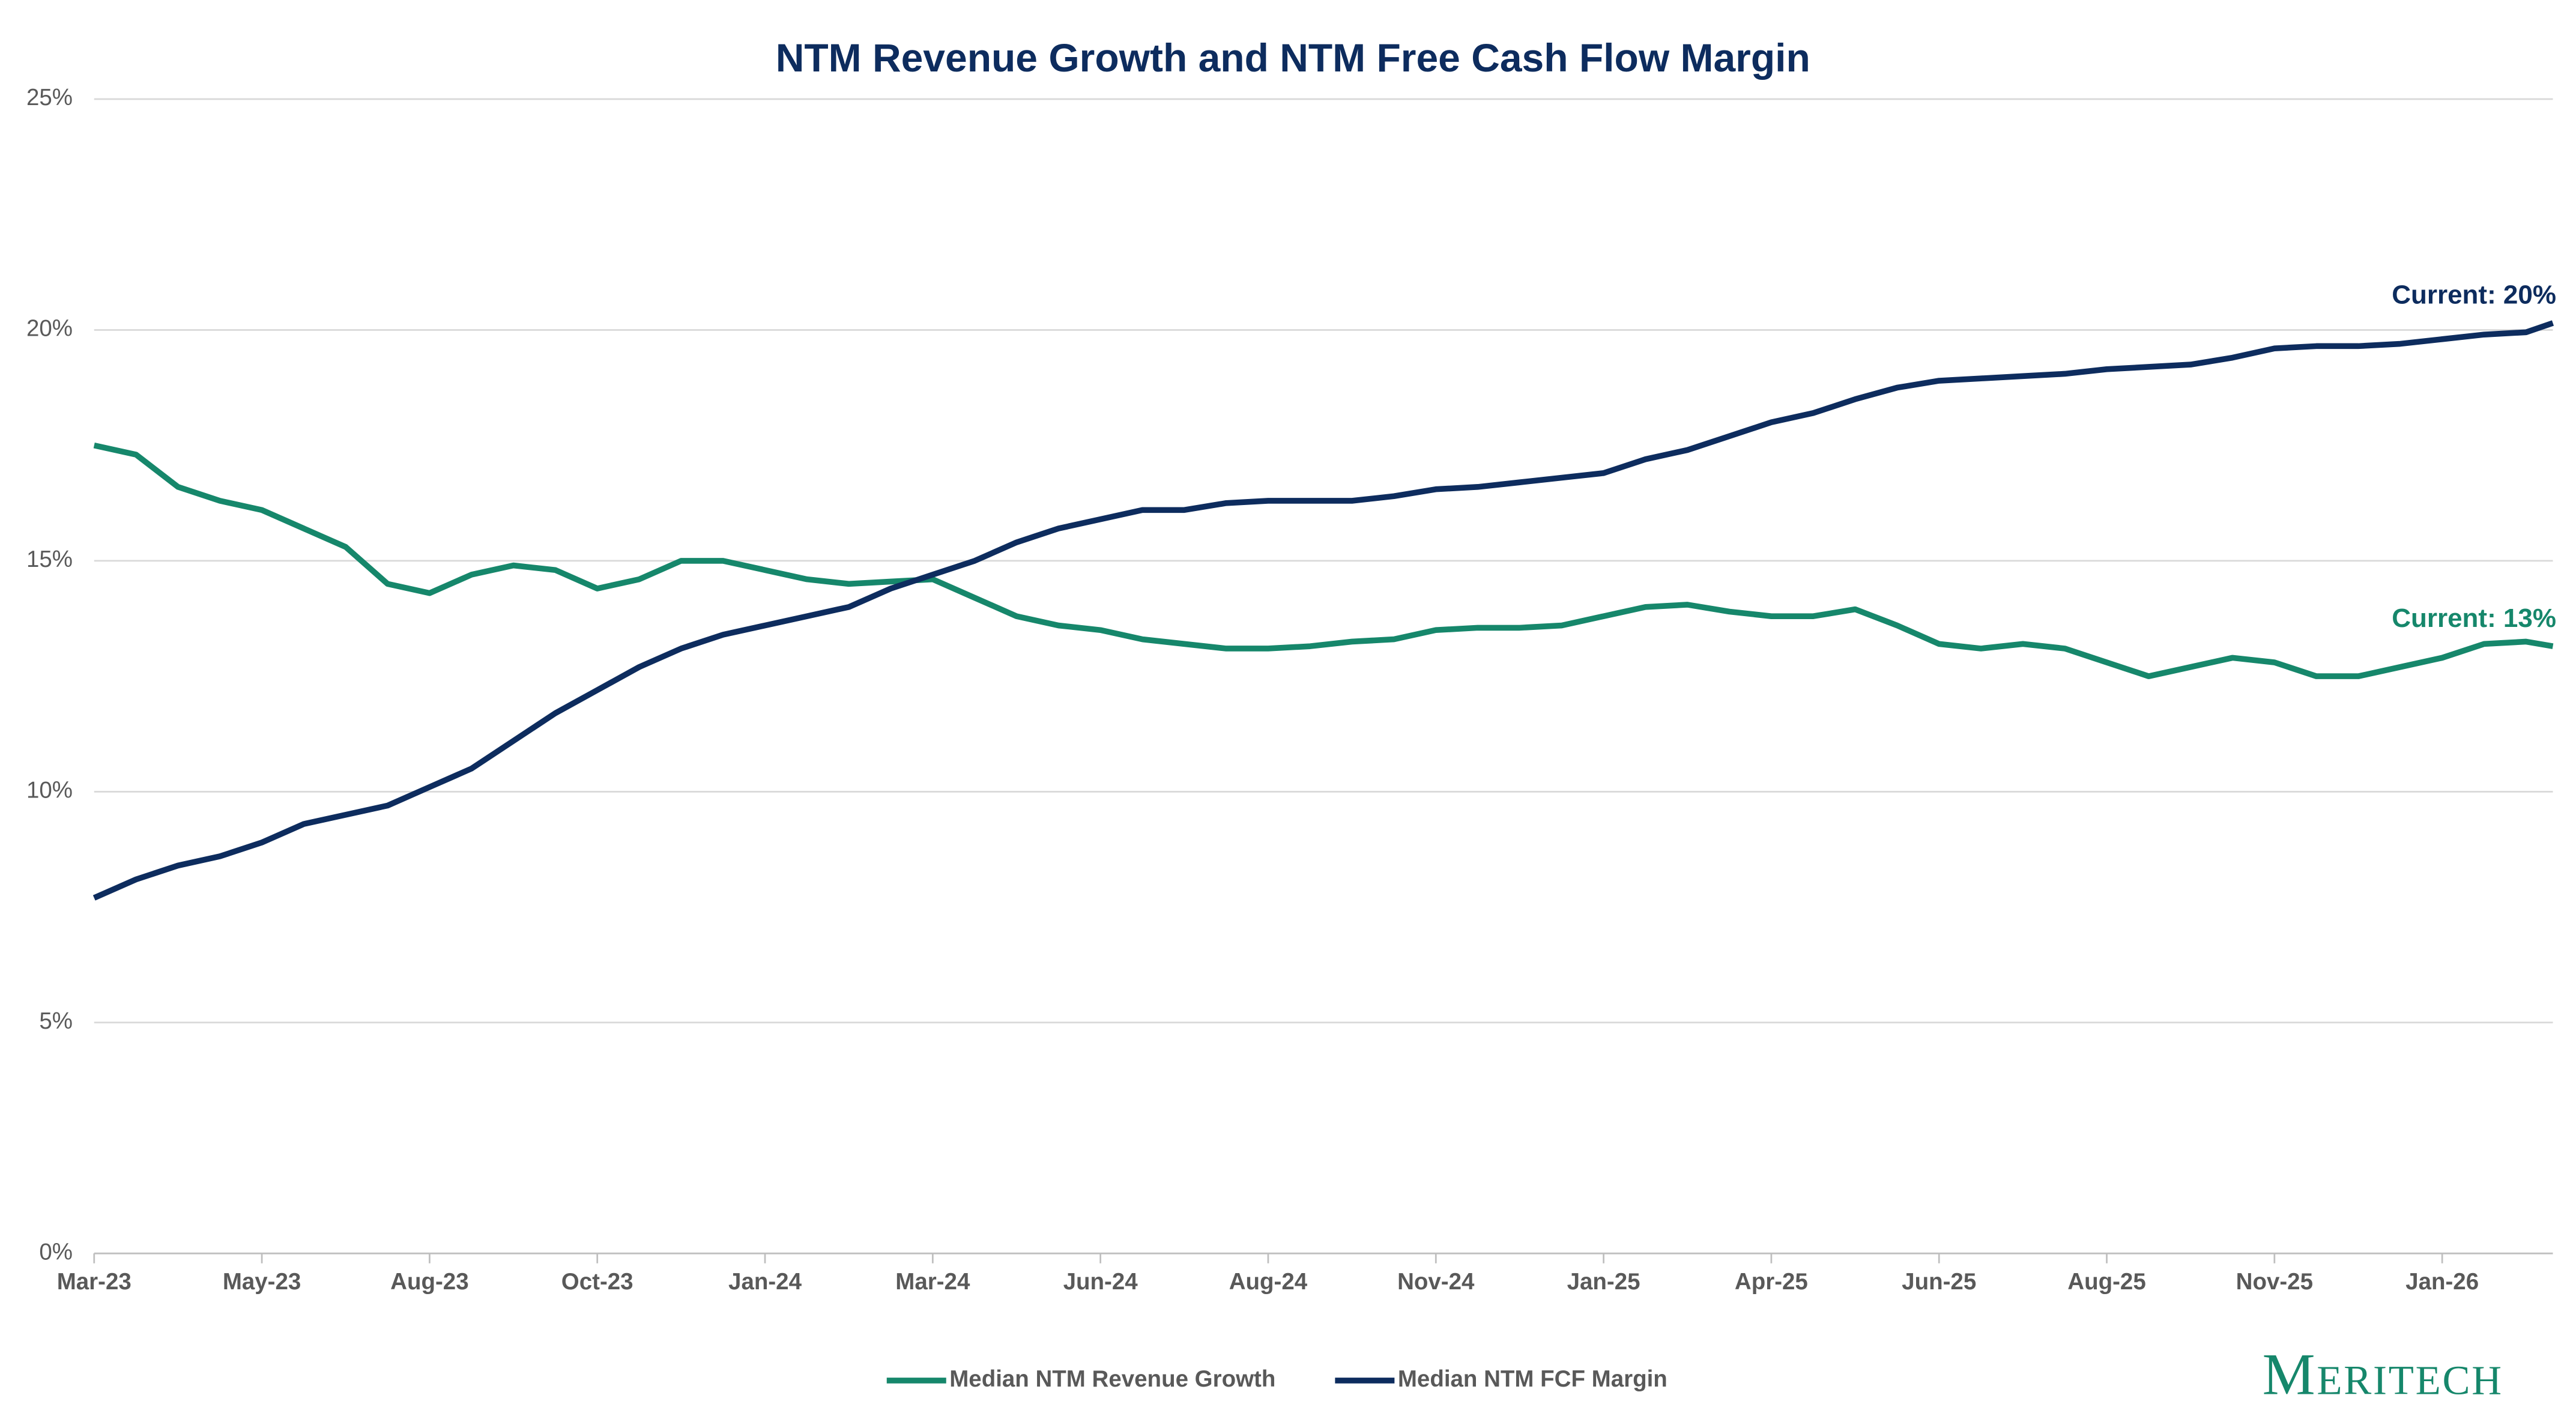 The image size is (2576, 1413). What do you see at coordinates (1112, 1379) in the screenshot?
I see `legend-label: Median NTM Revenue Growth` at bounding box center [1112, 1379].